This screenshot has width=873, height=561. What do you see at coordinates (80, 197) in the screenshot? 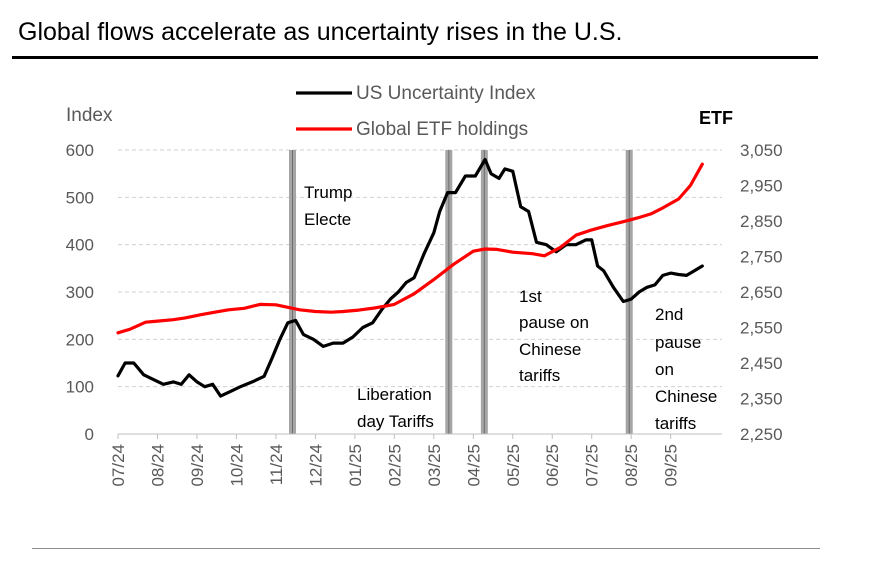
I see `y-left-tick-label: 500` at bounding box center [80, 197].